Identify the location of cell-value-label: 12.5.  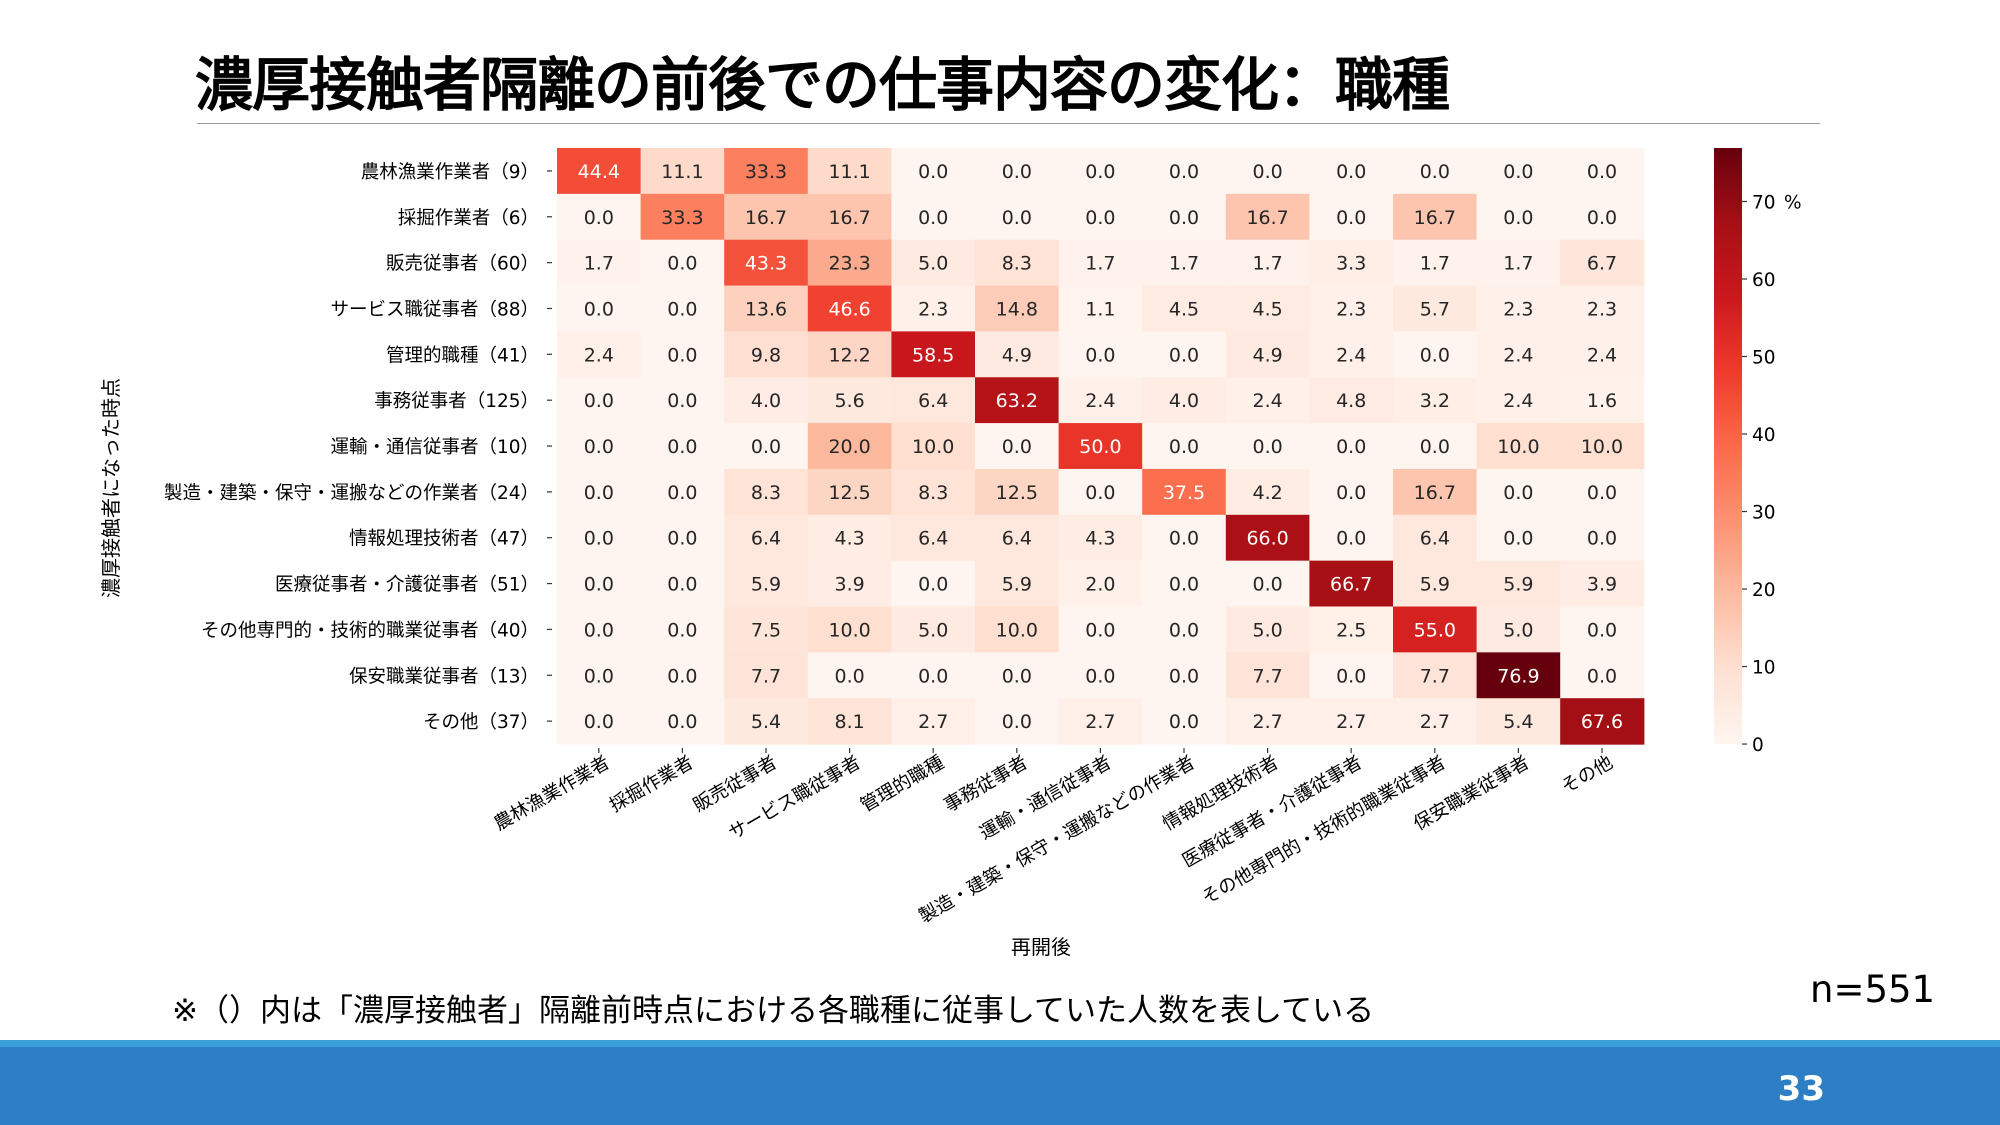
(849, 493).